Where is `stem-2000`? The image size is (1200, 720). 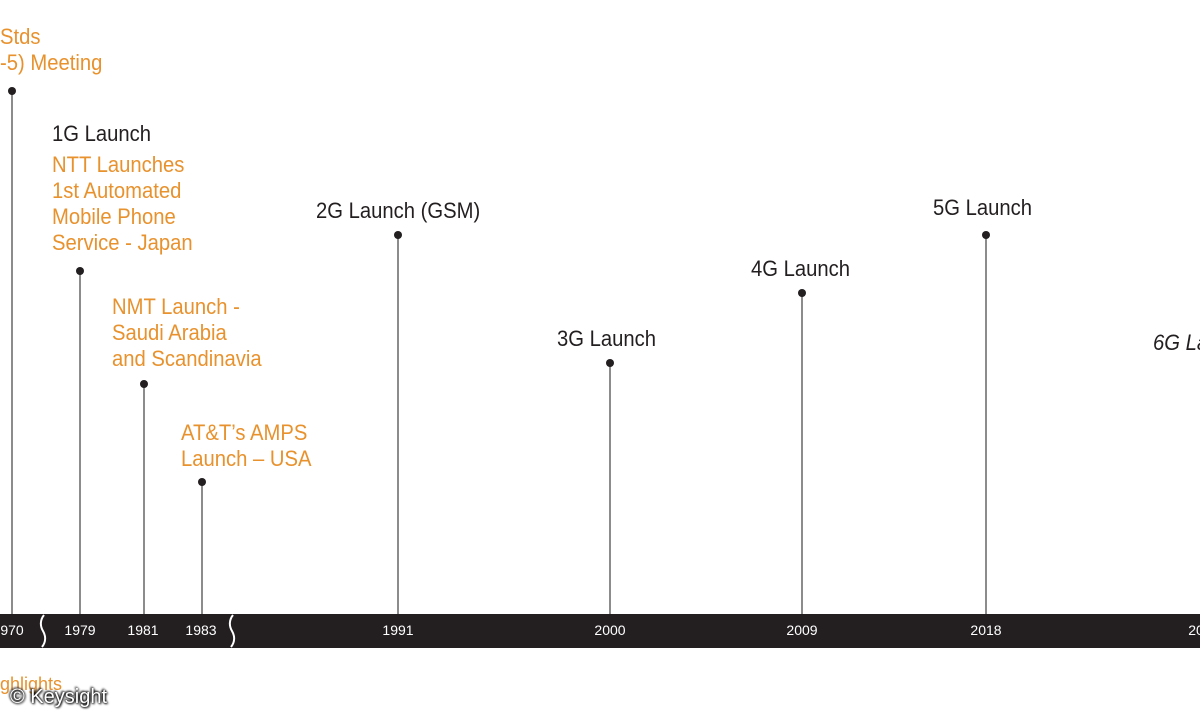 stem-2000 is located at coordinates (610, 488).